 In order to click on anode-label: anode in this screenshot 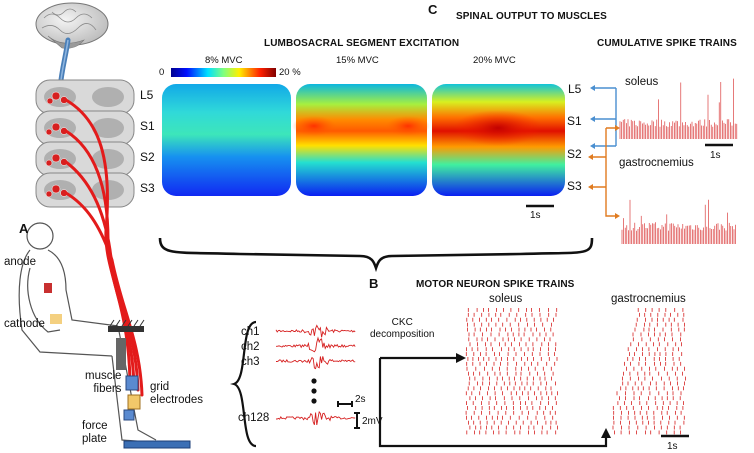, I will do `click(20, 262)`.